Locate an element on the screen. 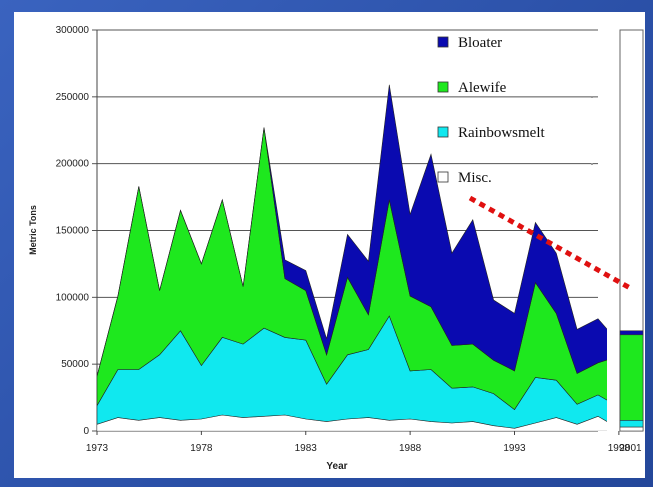 This screenshot has width=653, height=487. y-tick-label: 50000 is located at coordinates (75, 364).